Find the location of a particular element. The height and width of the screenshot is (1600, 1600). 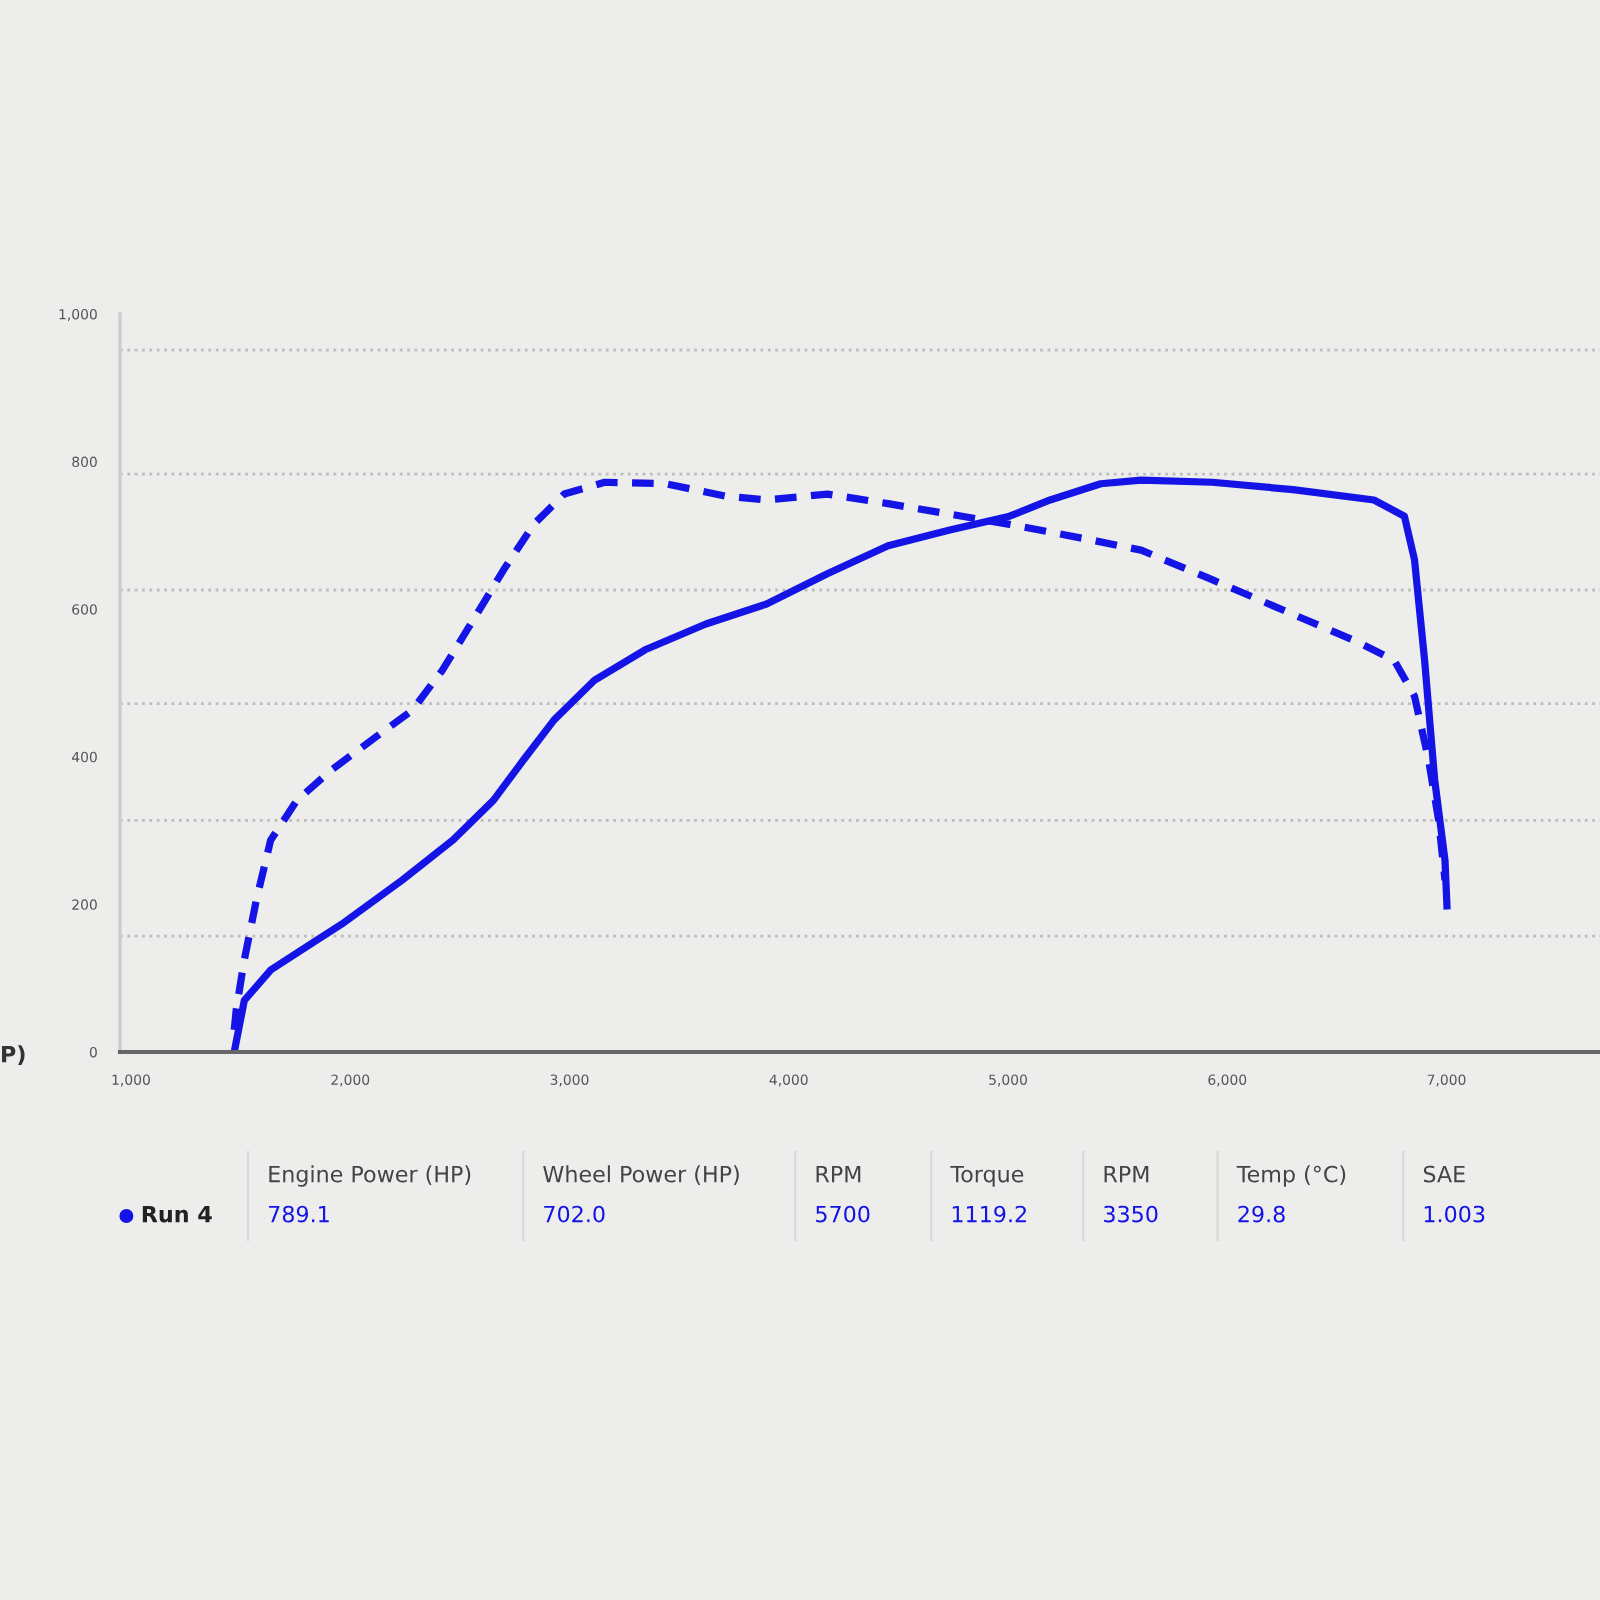

text: 5700 is located at coordinates (843, 1214).